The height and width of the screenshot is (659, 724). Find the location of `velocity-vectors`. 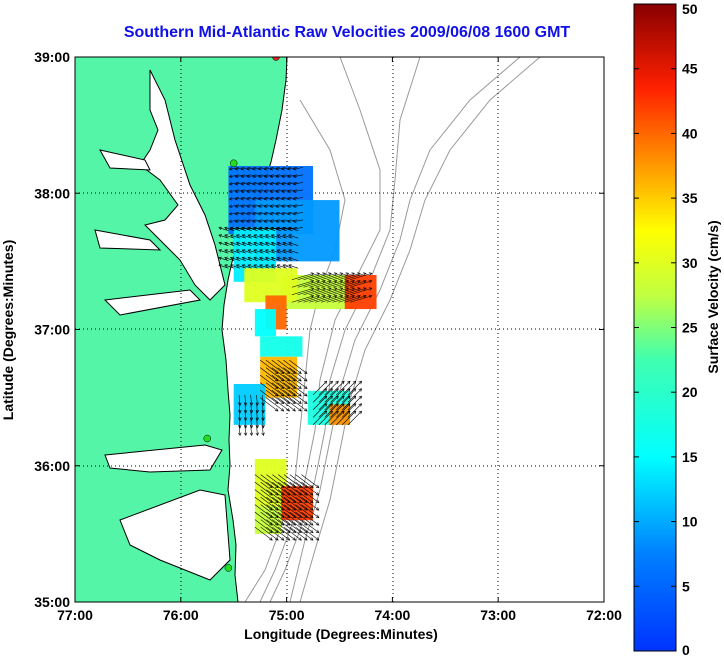

velocity-vectors is located at coordinates (295, 354).